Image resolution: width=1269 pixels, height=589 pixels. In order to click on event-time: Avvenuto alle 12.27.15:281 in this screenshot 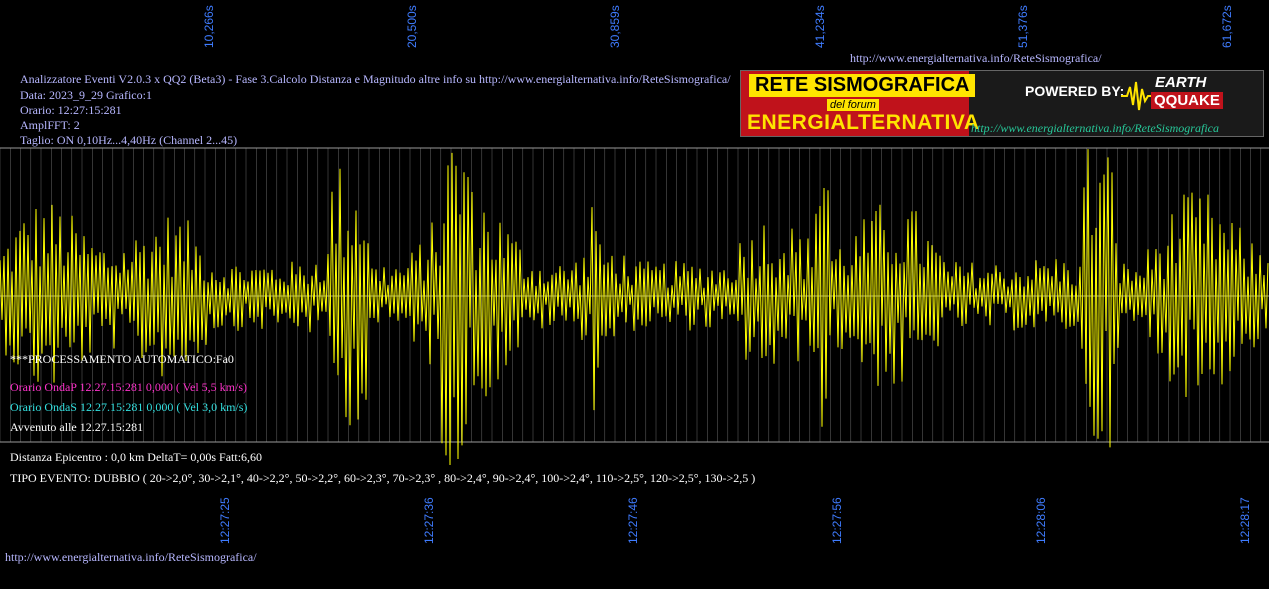, I will do `click(77, 427)`.